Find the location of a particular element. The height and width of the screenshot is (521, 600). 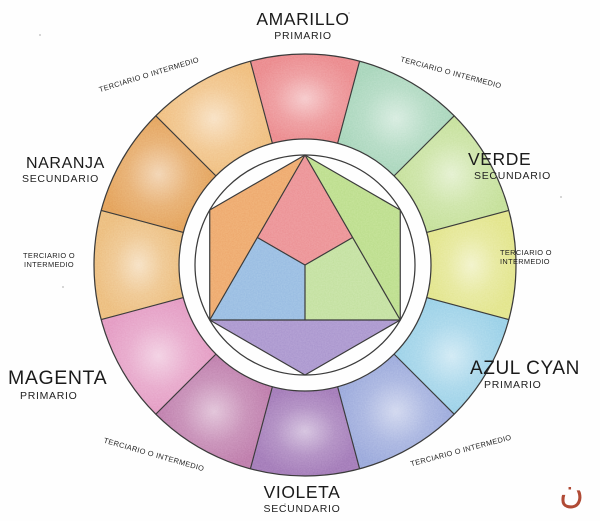

hexagon-outline is located at coordinates (305, 265).